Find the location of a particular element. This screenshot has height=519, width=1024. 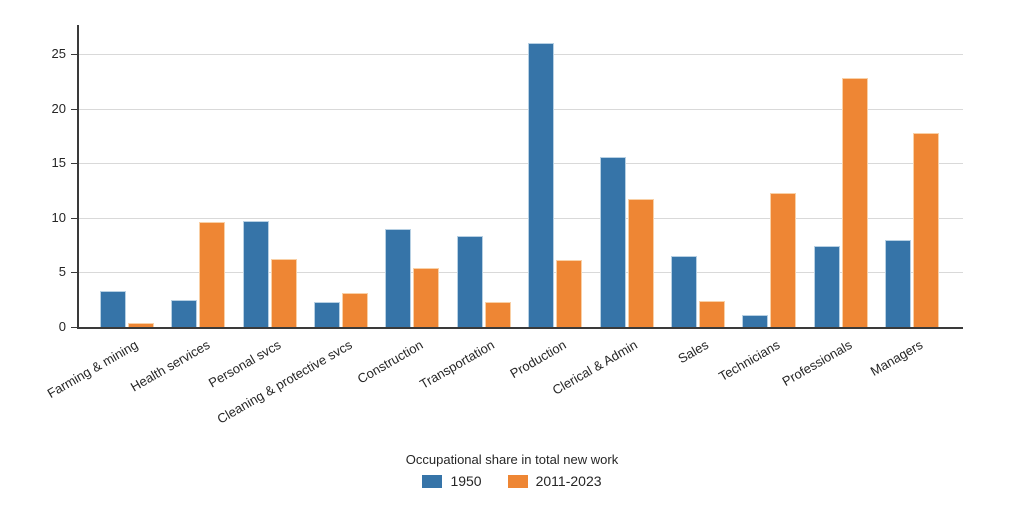

legend-item-1950: 1950 is located at coordinates (452, 481).